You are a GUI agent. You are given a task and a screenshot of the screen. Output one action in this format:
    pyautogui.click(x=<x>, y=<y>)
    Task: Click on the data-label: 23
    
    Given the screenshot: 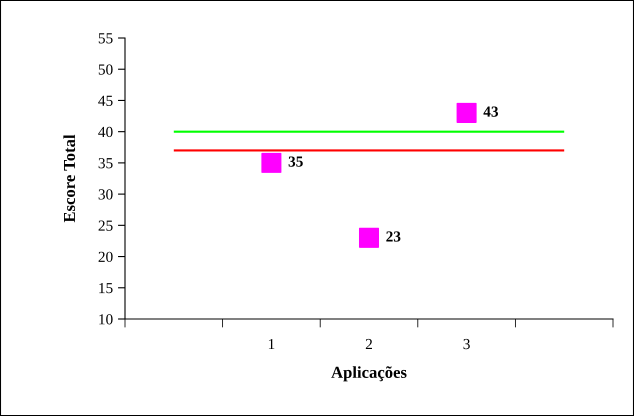 What is the action you would take?
    pyautogui.click(x=393, y=236)
    